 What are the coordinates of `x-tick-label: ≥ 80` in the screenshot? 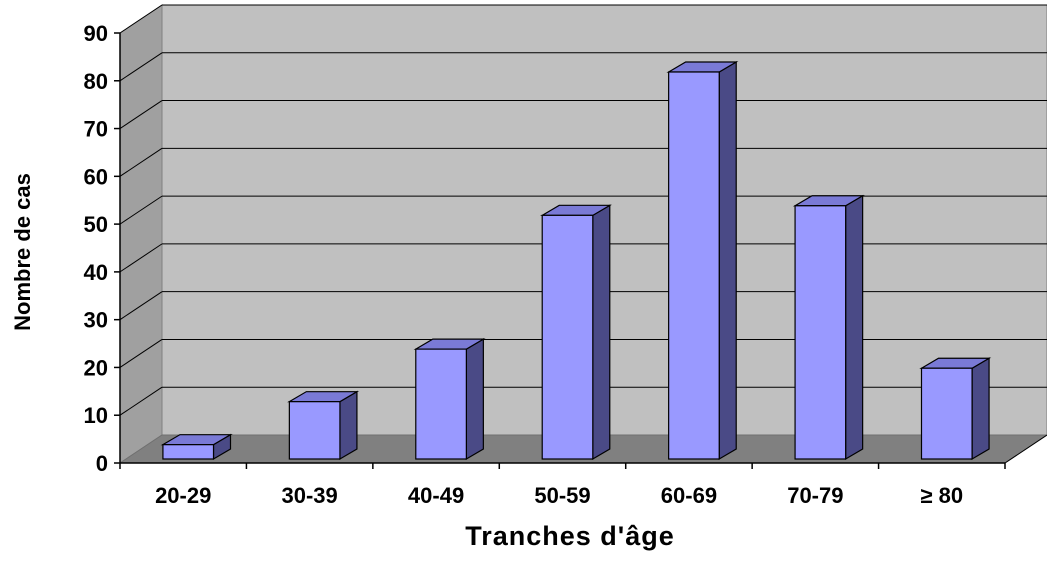 It's located at (941, 495).